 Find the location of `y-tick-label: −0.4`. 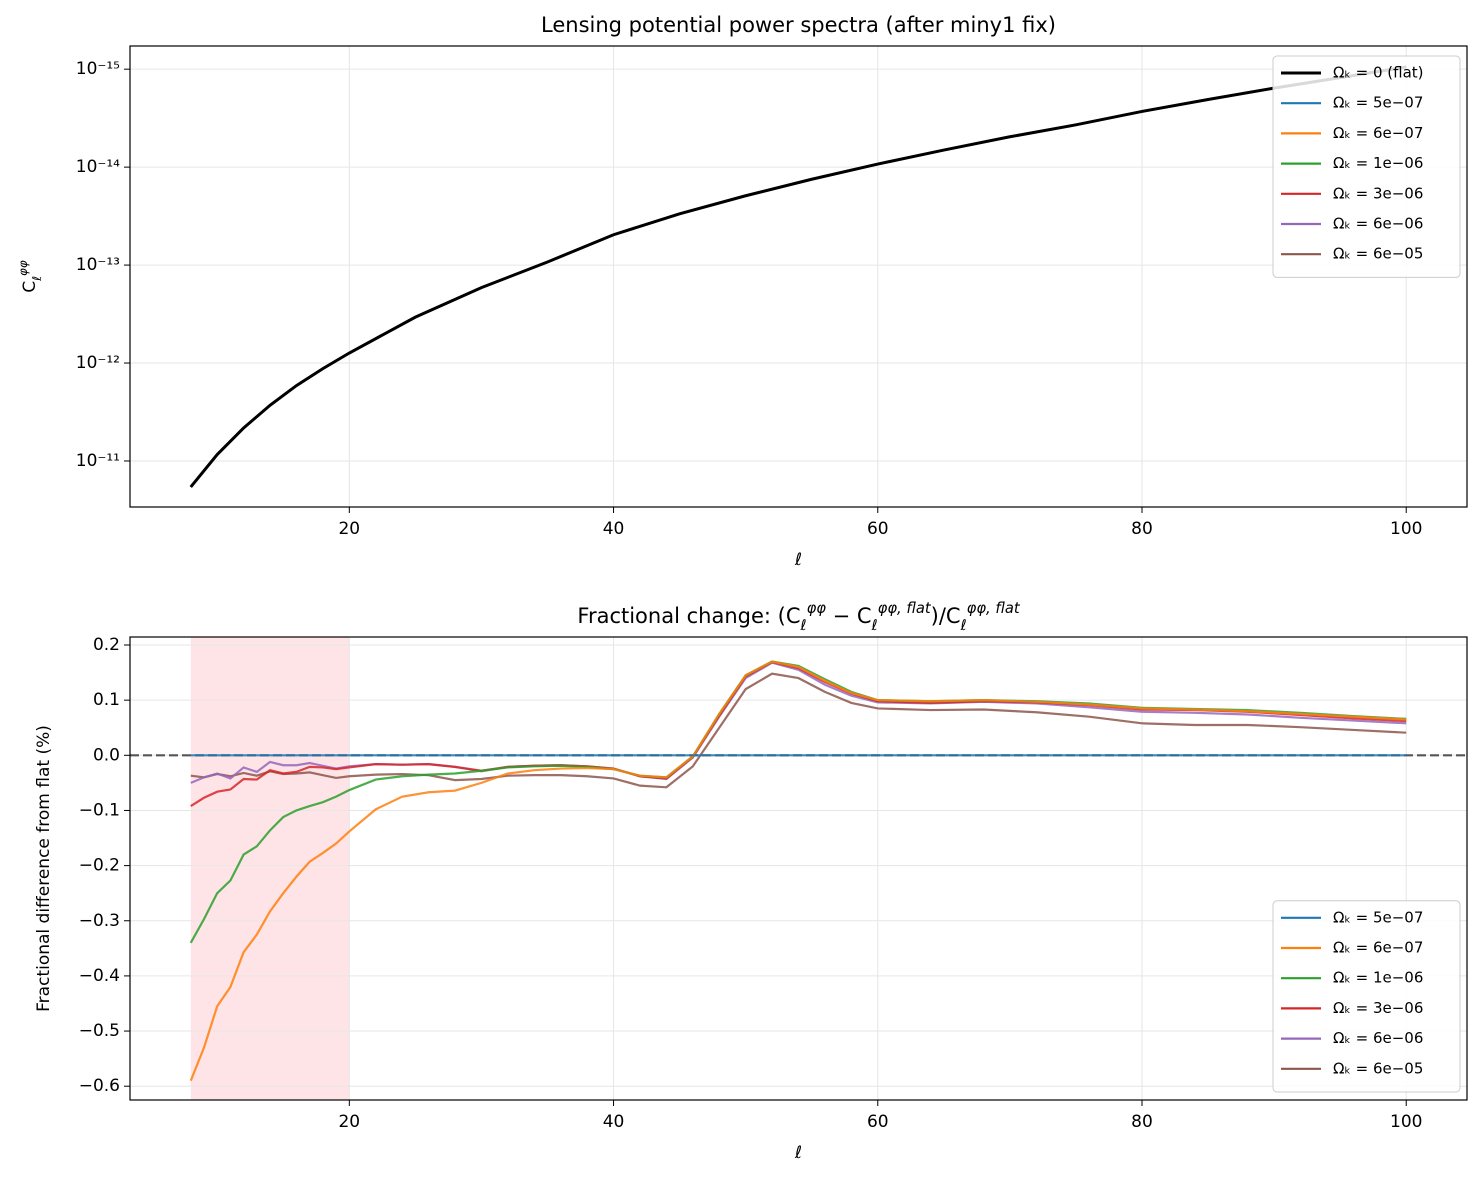

y-tick-label: −0.4 is located at coordinates (99, 976).